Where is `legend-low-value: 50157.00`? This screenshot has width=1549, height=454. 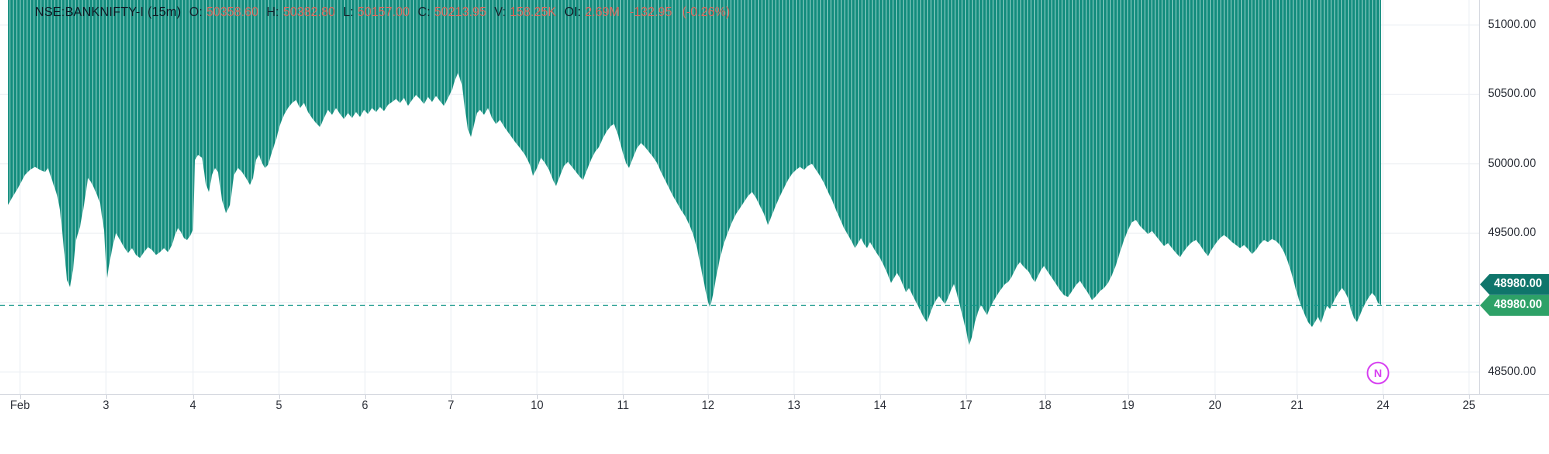 legend-low-value: 50157.00 is located at coordinates (383, 12).